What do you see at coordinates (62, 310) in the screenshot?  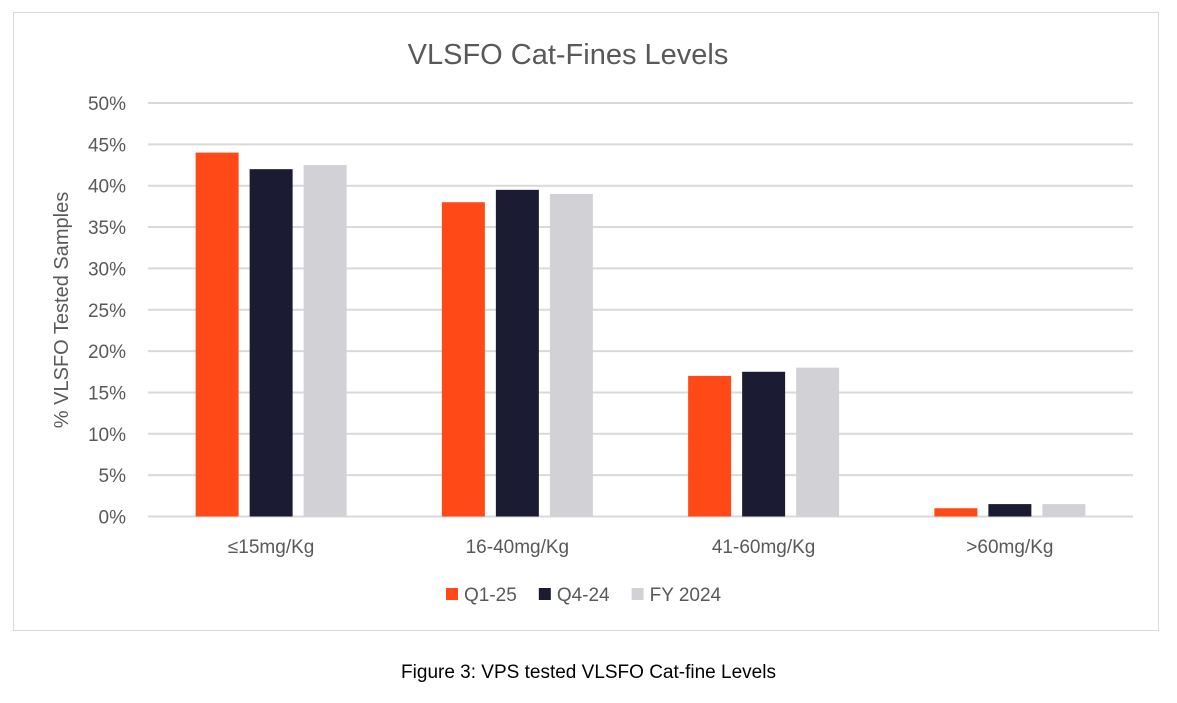 I see `y-axis-label: % VLSFO Tested Samples` at bounding box center [62, 310].